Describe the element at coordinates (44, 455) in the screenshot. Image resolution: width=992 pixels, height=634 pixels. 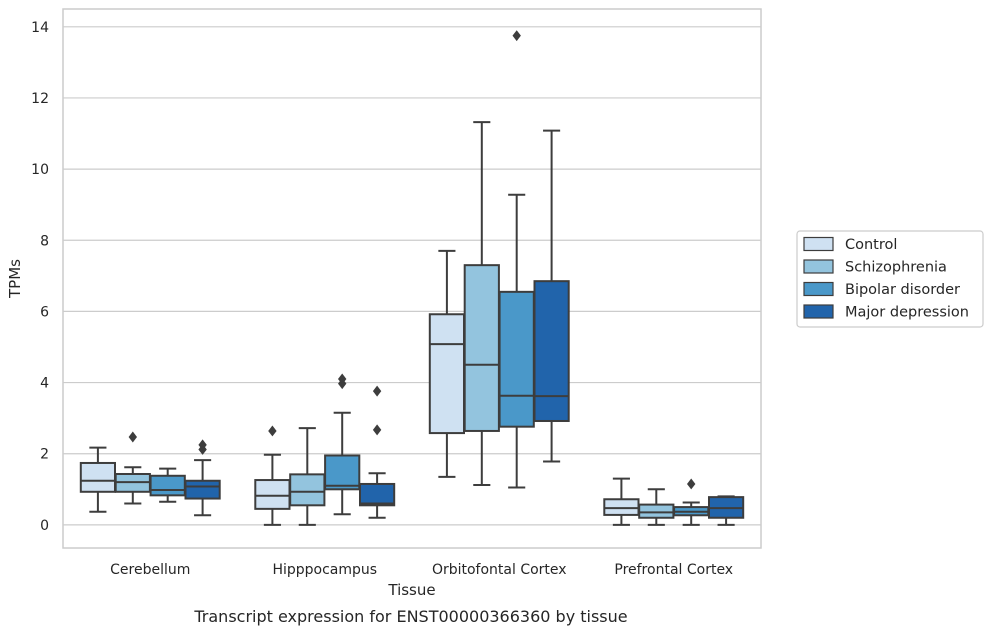
I see `y-tick-label: 2` at that location.